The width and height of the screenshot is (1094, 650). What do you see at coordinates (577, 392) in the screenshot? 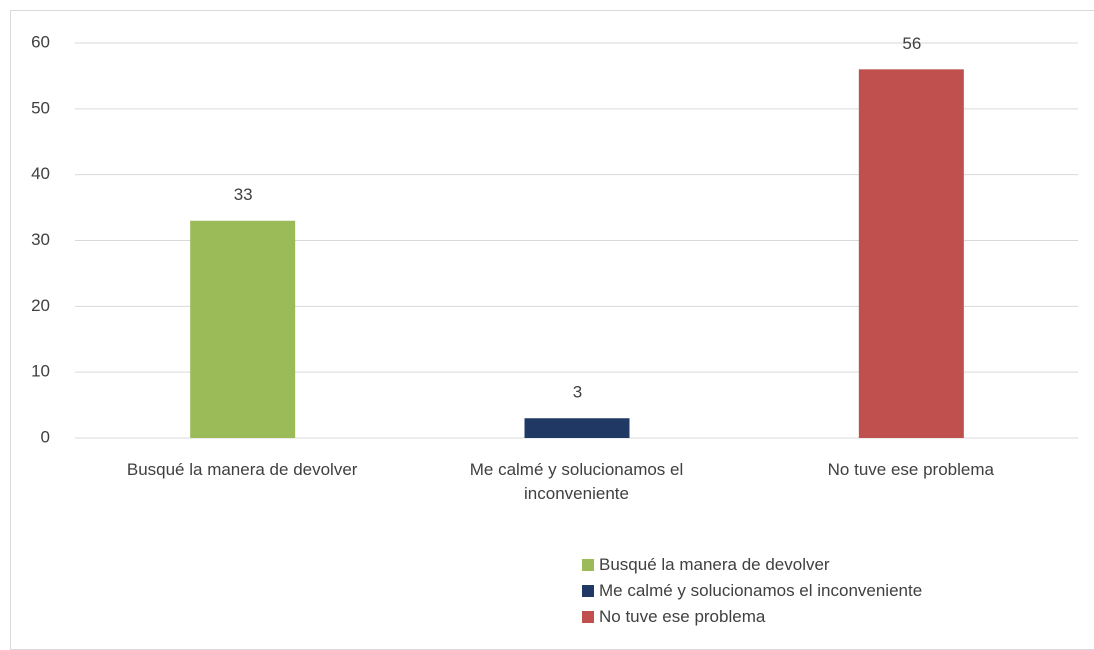
I see `data-label: 3` at bounding box center [577, 392].